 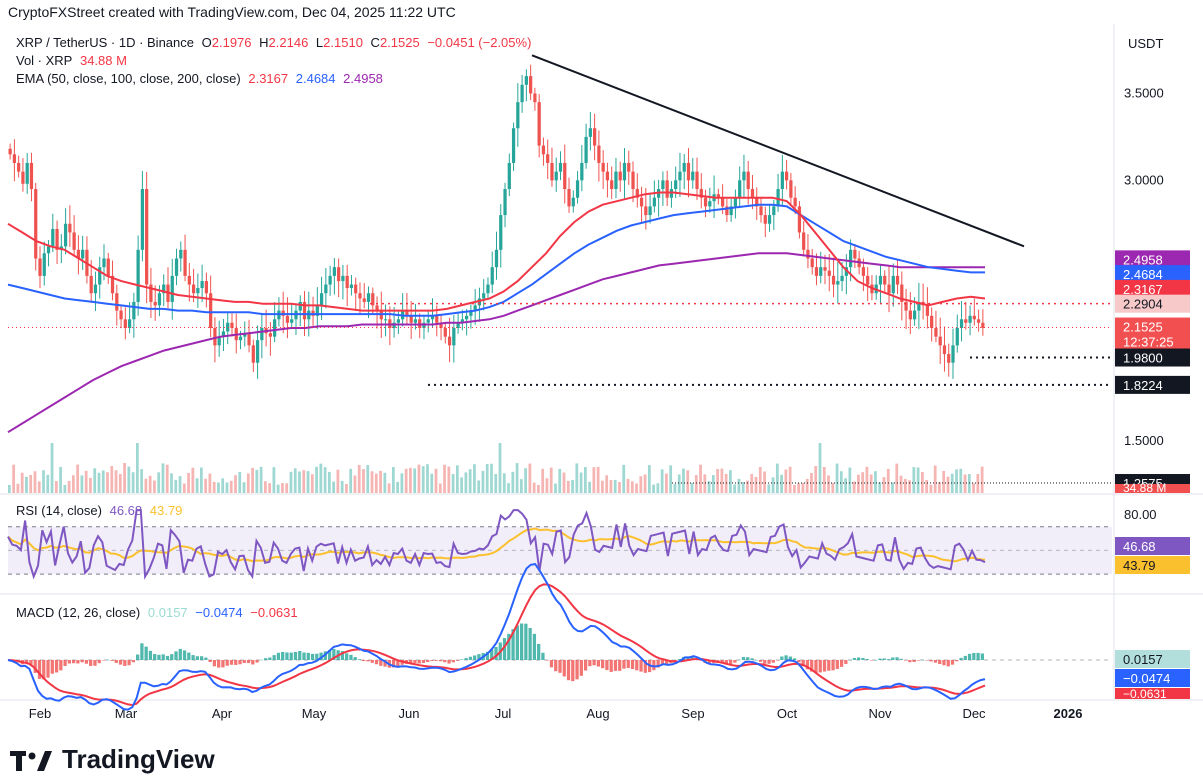 I want to click on macd-hist-tag-bg, so click(x=1152, y=659).